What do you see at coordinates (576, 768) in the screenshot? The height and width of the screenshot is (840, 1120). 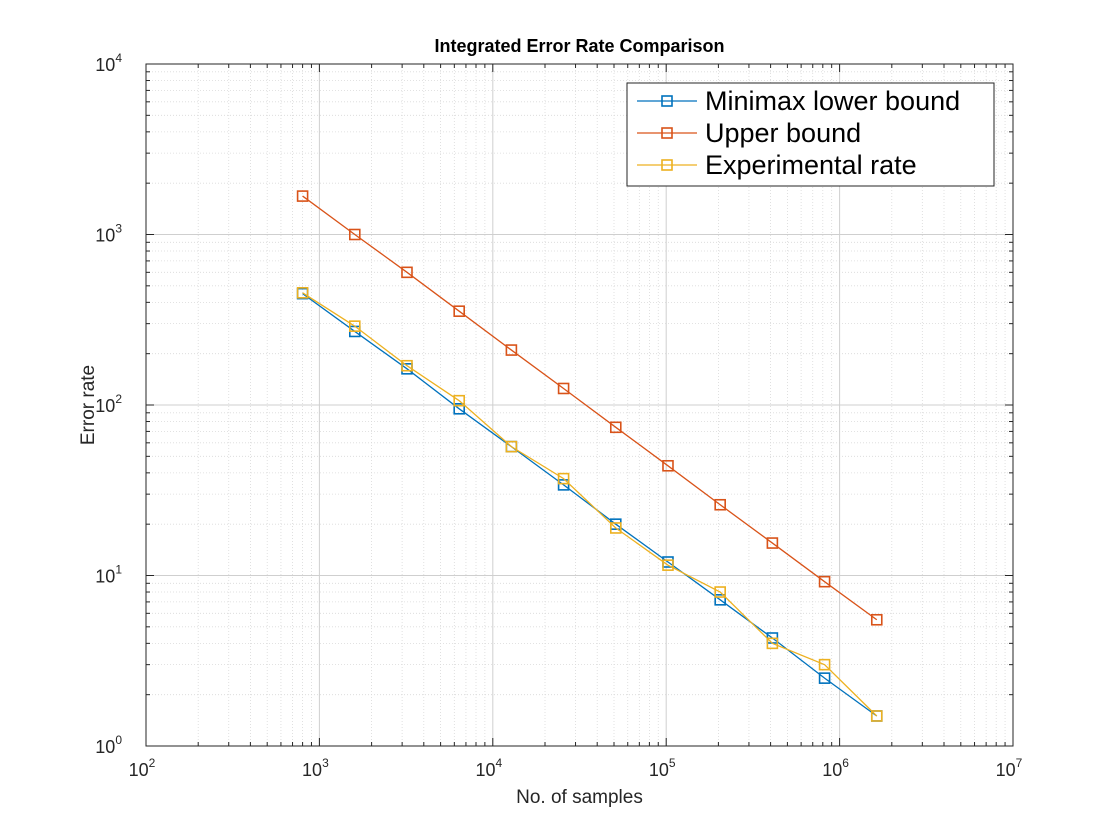 I see `x-tick-labels: 10² 10³ 10⁴ 10⁵ 10⁶ 10⁷` at bounding box center [576, 768].